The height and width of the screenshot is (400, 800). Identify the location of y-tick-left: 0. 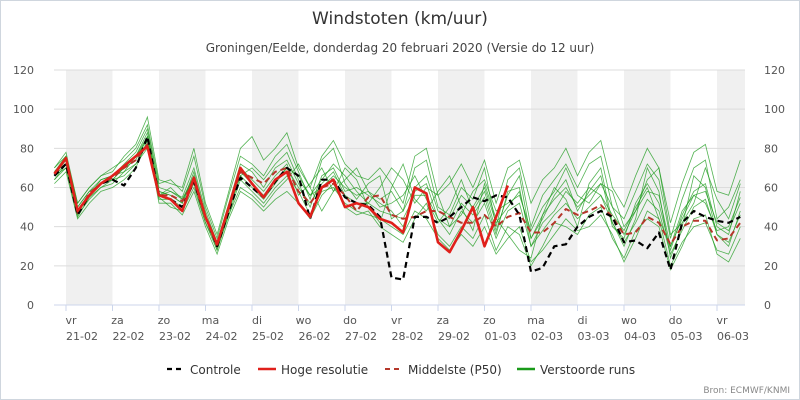
(30, 305).